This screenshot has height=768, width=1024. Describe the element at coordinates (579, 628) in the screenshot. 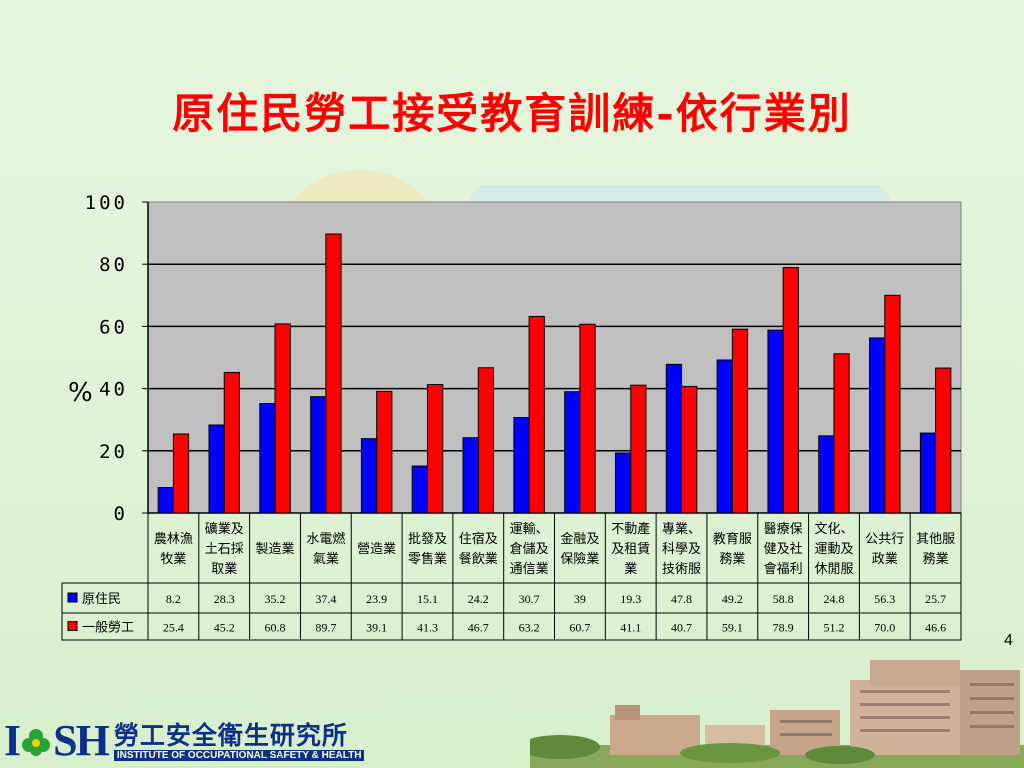

I see `data-label: 60.7` at that location.